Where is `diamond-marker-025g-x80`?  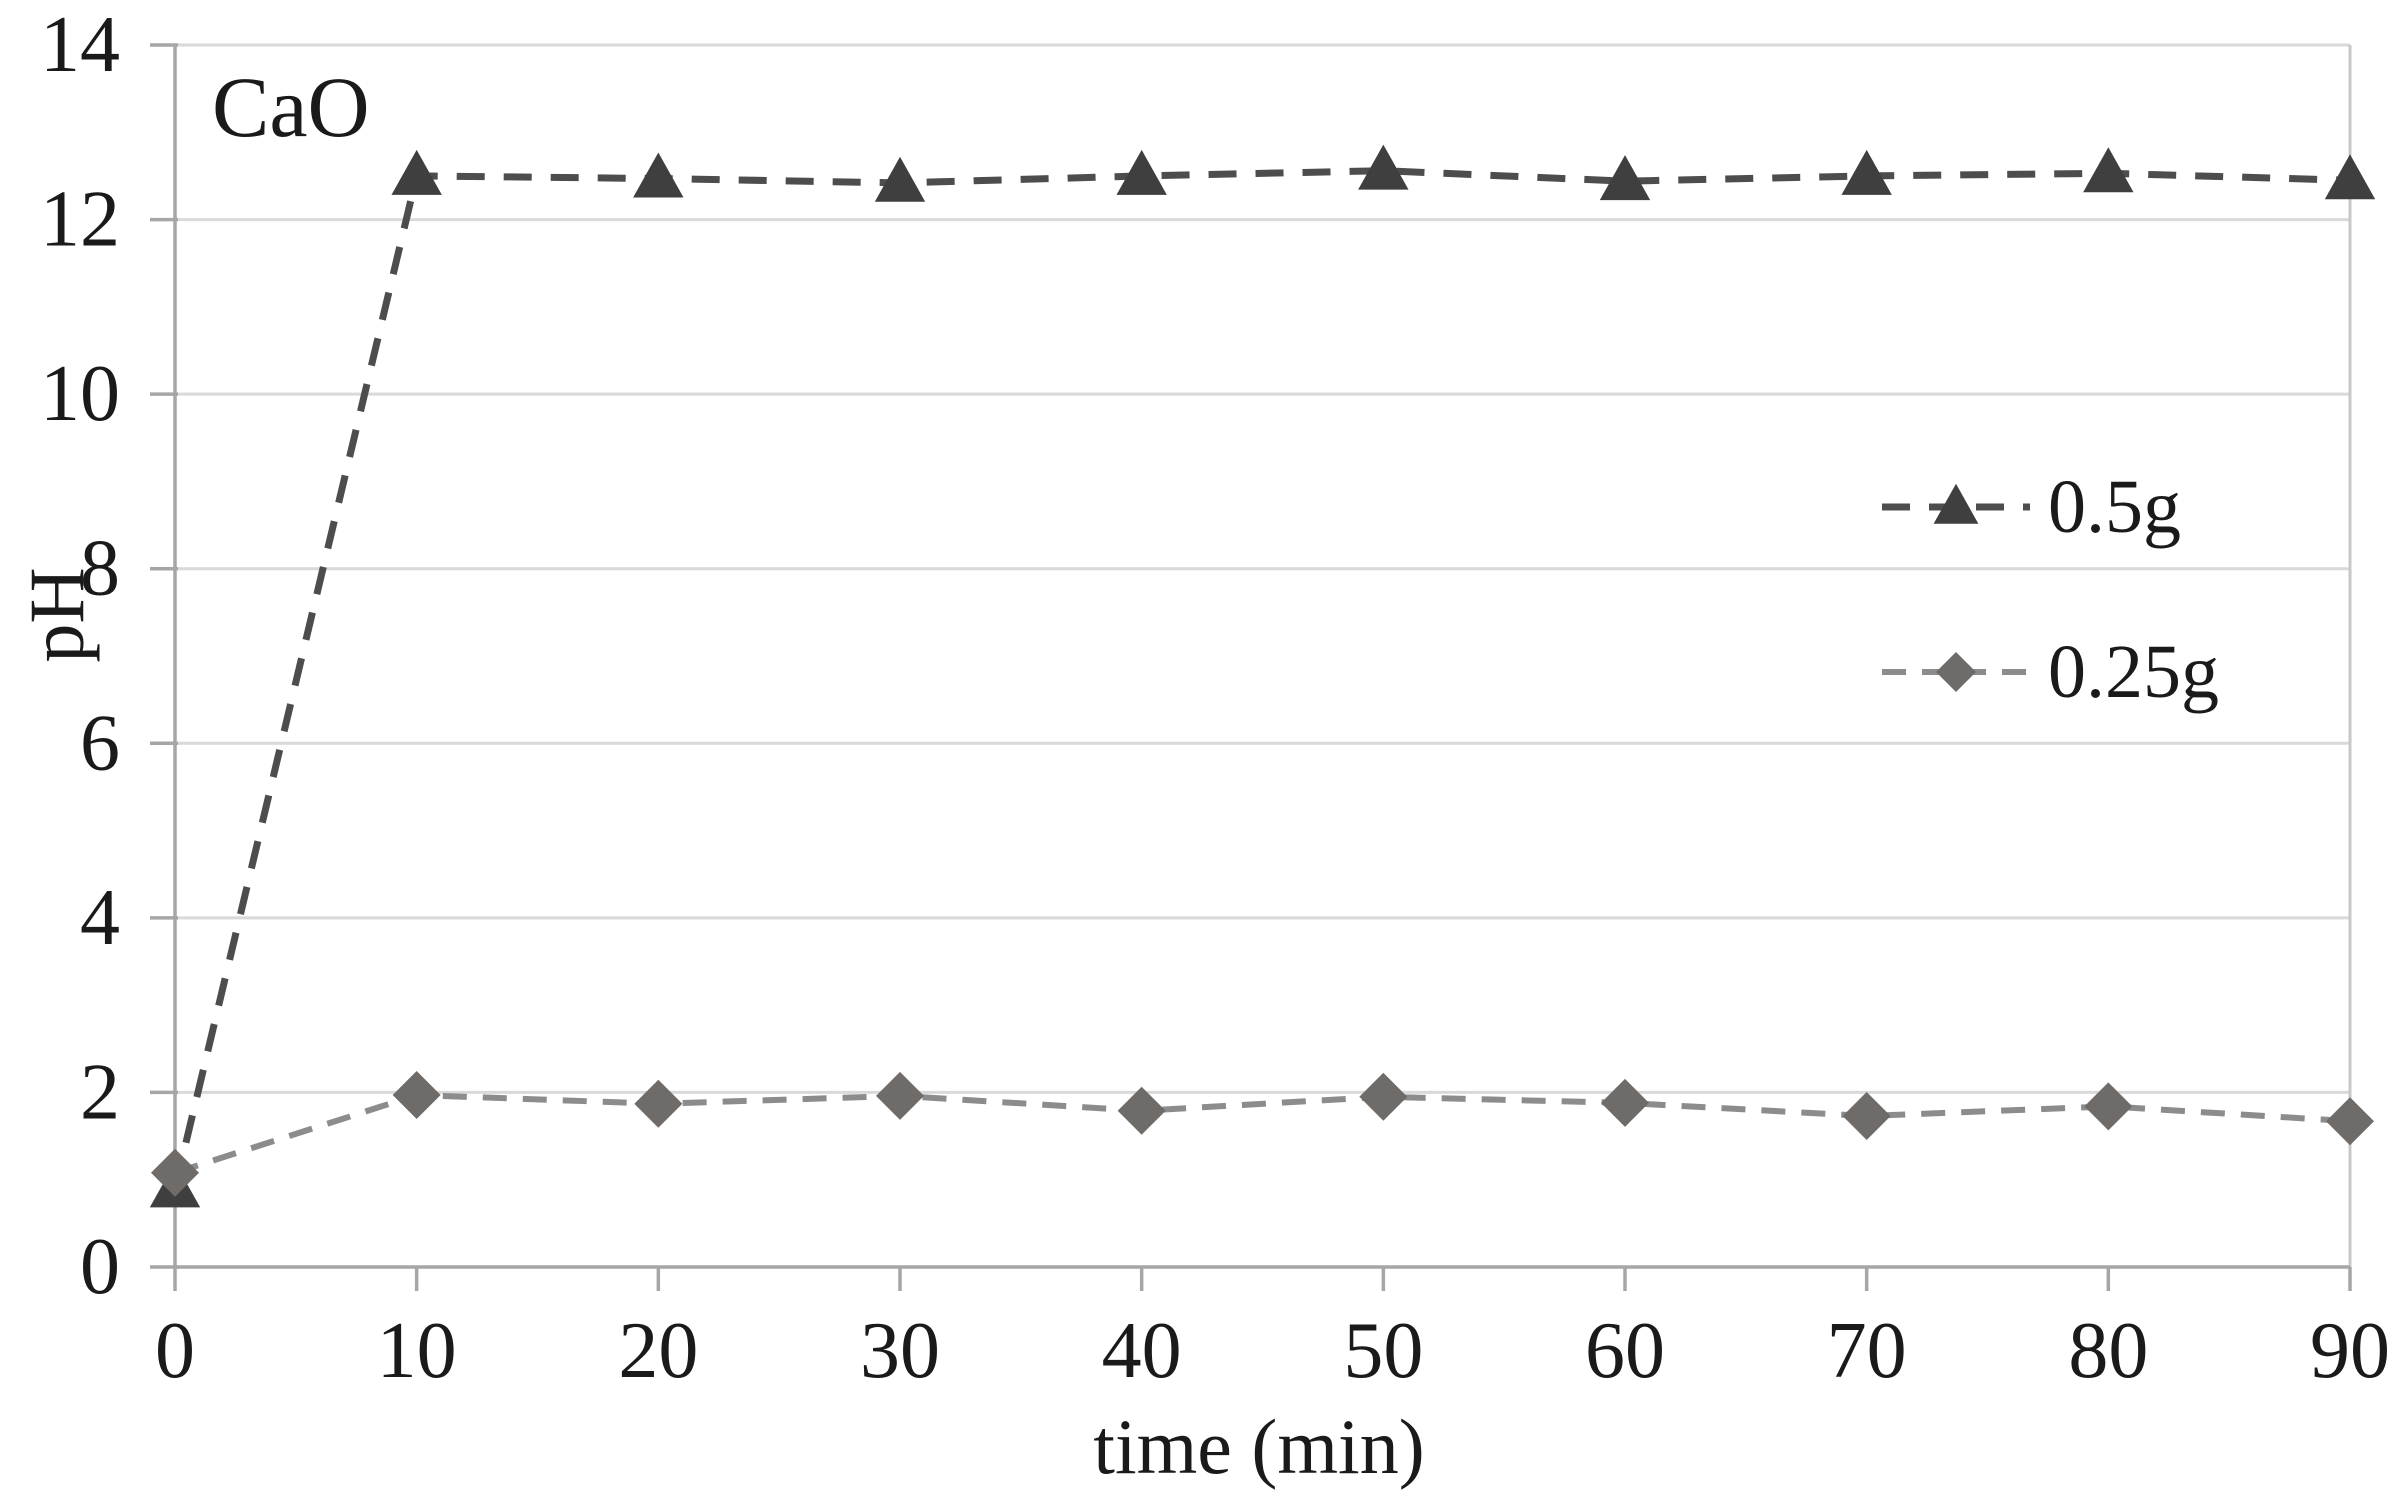 diamond-marker-025g-x80 is located at coordinates (2108, 1106).